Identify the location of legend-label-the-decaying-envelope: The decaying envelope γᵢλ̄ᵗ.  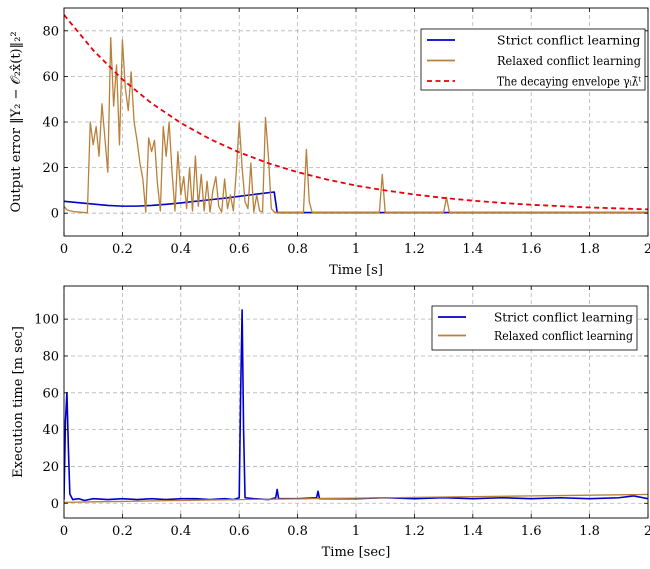
(569, 80).